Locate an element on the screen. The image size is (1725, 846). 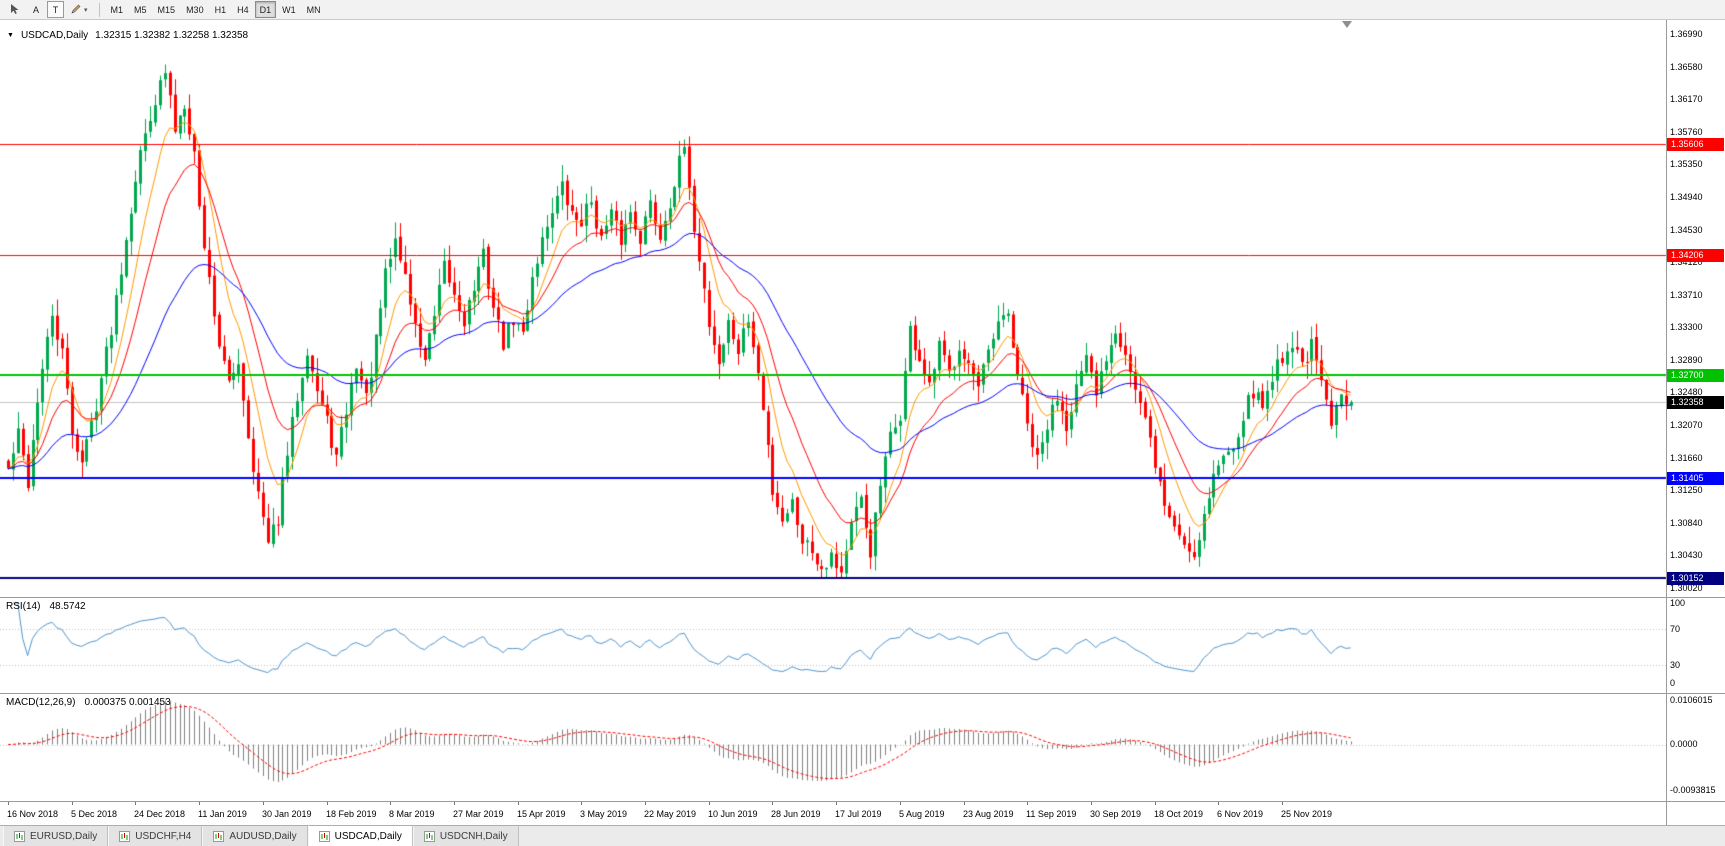
date-axis-label: 24 Dec 2018 is located at coordinates (160, 814).